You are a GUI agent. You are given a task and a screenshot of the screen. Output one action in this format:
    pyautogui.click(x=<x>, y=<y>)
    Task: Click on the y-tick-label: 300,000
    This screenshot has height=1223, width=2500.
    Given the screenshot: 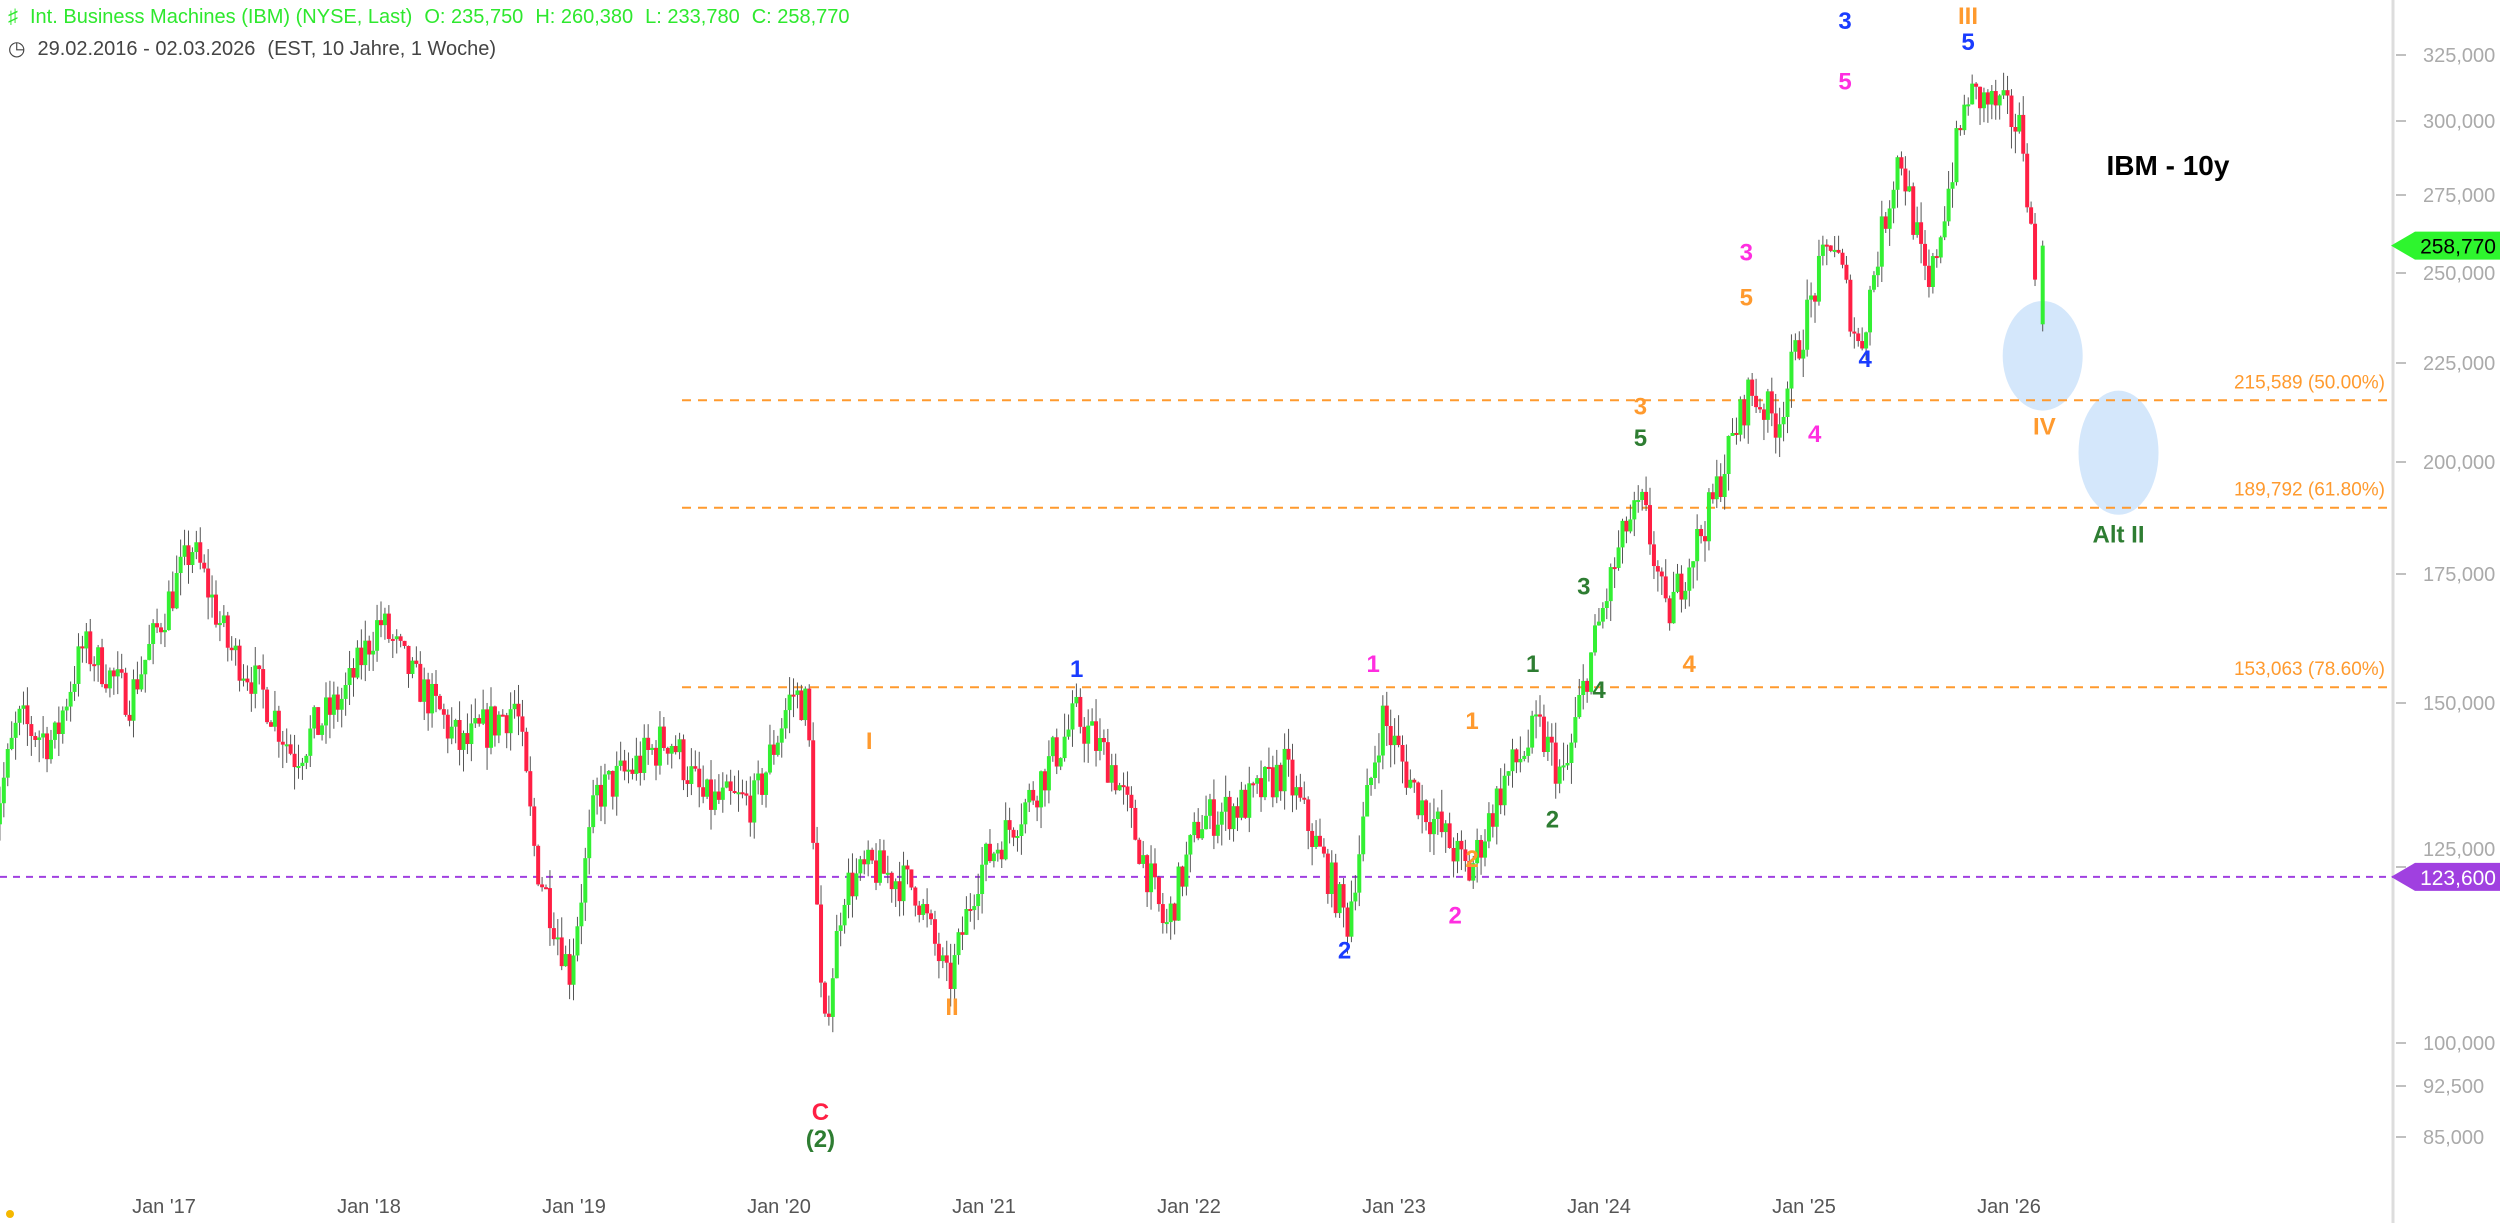 What is the action you would take?
    pyautogui.click(x=2459, y=122)
    